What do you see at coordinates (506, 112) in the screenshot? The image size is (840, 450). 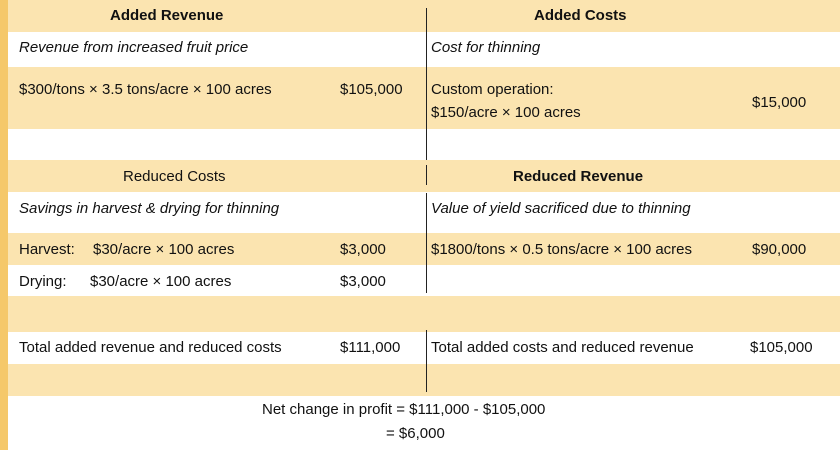 I see `custom-operation-calculation: $150/acre × 100 acres` at bounding box center [506, 112].